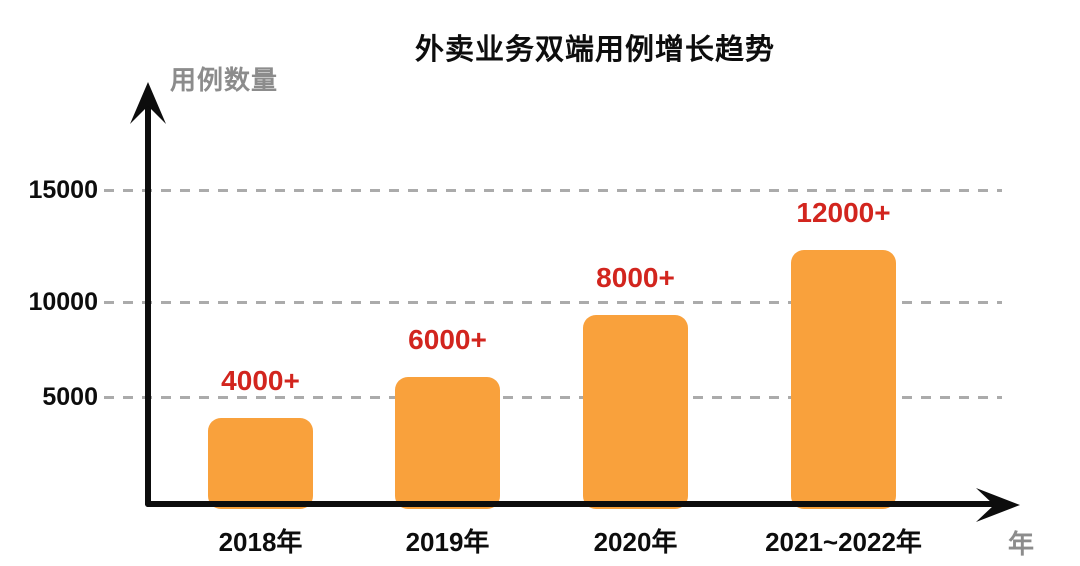  Describe the element at coordinates (70, 397) in the screenshot. I see `y-tick-5000: 5000` at that location.